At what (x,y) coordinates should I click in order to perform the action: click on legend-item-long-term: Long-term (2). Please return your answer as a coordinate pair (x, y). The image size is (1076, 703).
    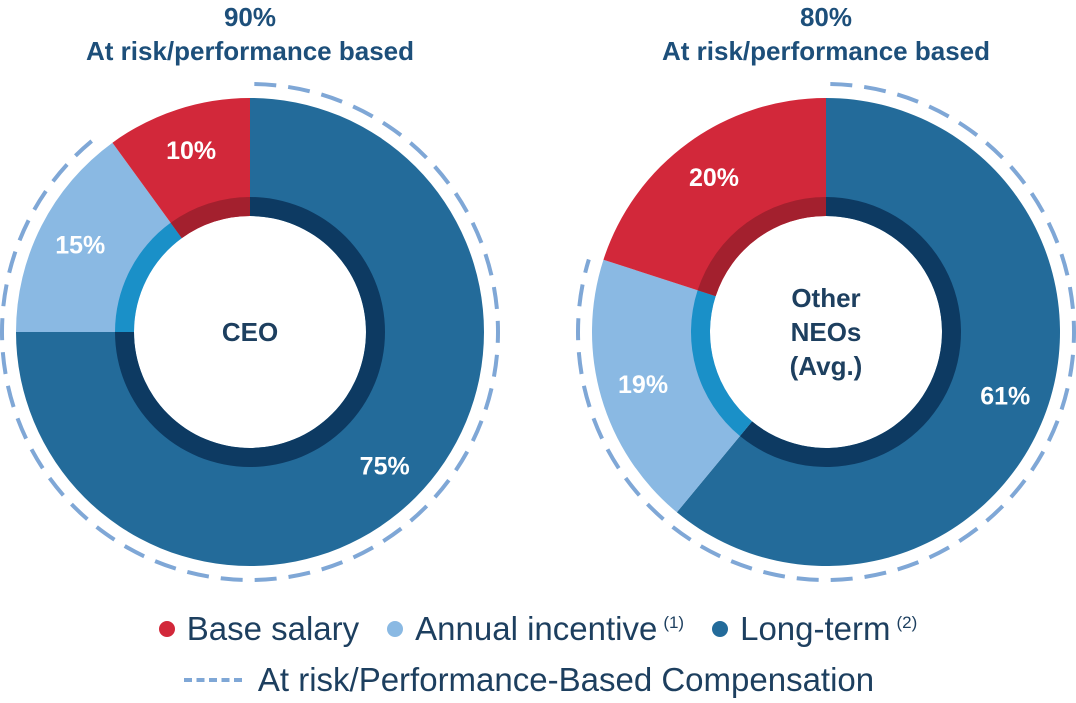
    Looking at the image, I should click on (814, 629).